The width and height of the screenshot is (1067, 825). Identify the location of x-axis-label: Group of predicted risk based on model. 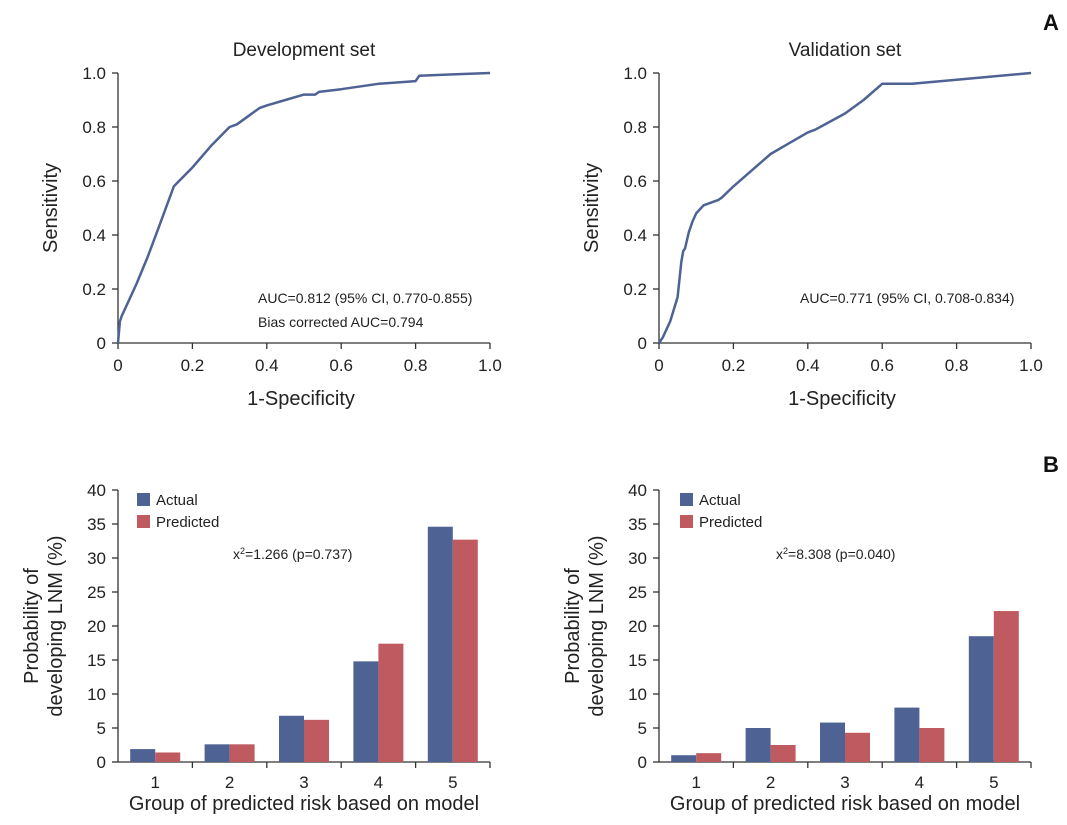
(304, 804).